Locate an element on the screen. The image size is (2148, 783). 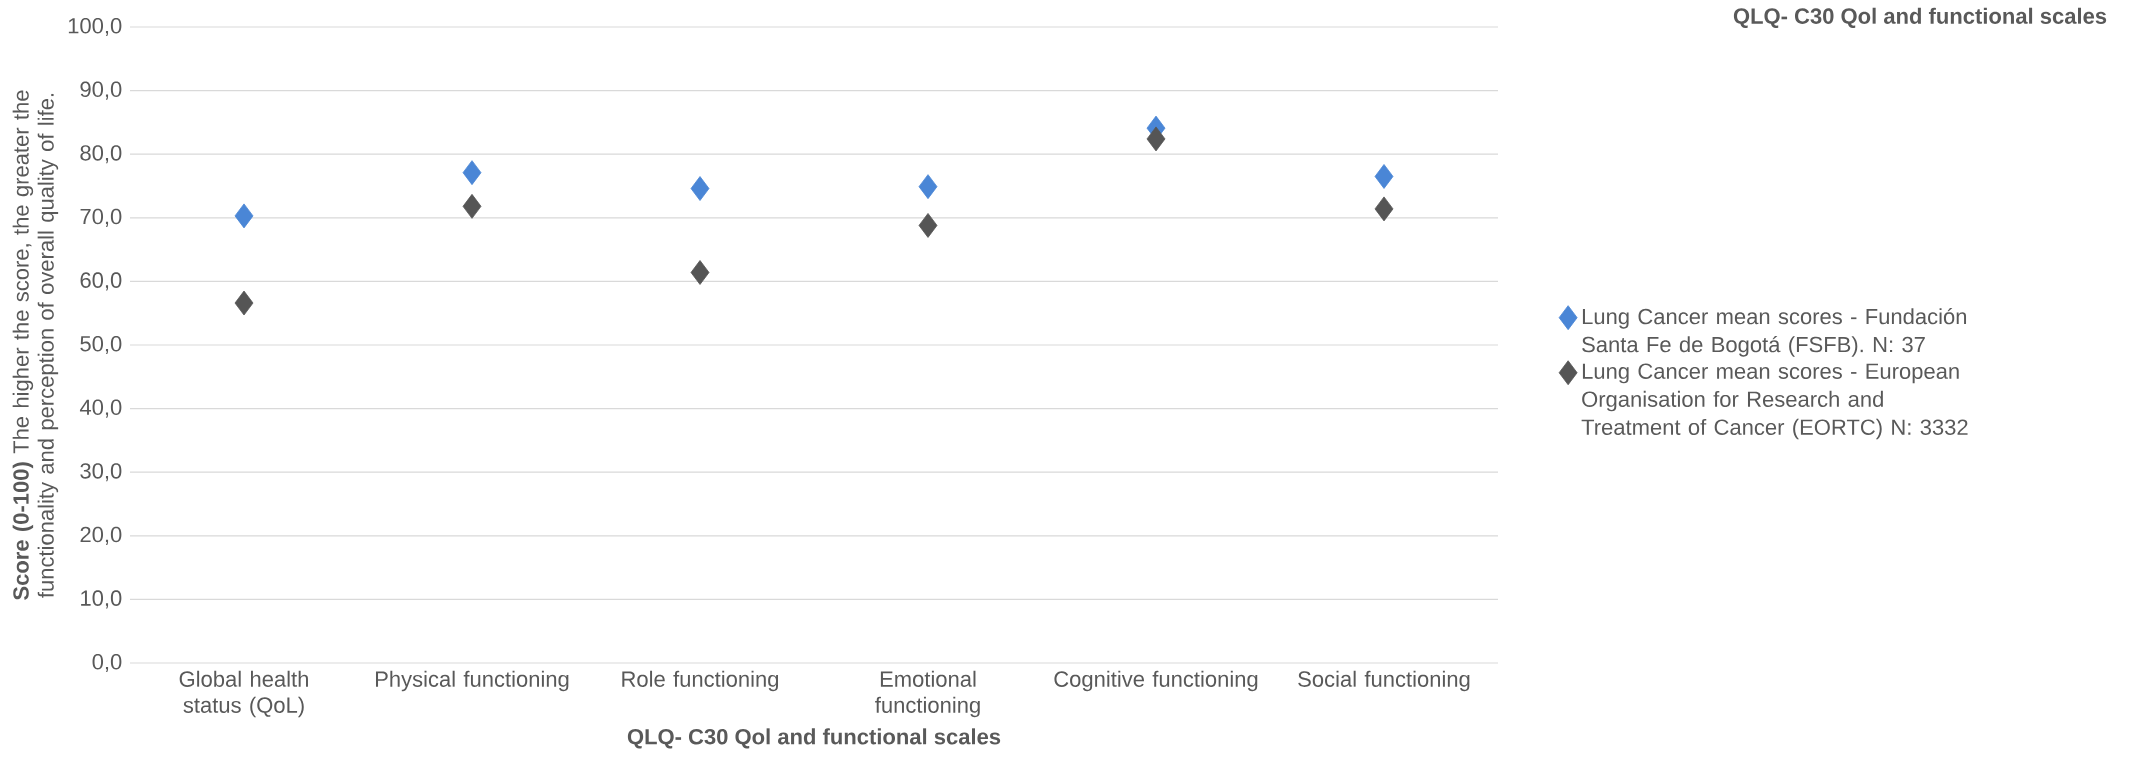
y-tick-label: 60,0 is located at coordinates (101, 281).